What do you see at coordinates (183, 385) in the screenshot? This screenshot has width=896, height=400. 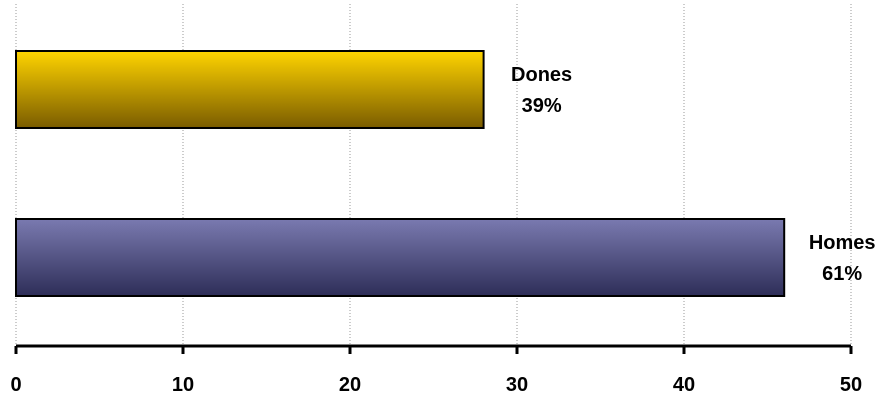 I see `x-tick-label: 10` at bounding box center [183, 385].